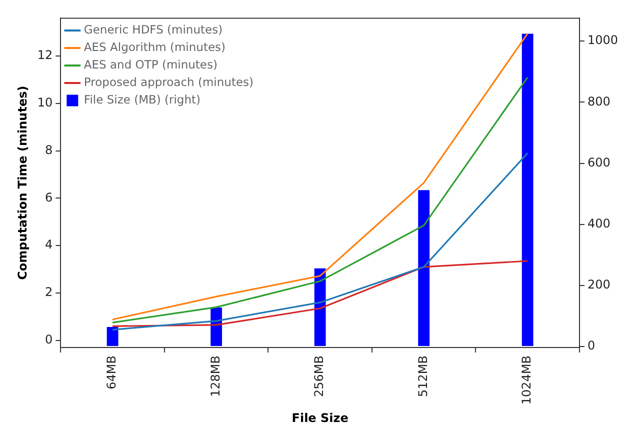 Image resolution: width=639 pixels, height=438 pixels. What do you see at coordinates (598, 162) in the screenshot?
I see `y2-tick-label: 600` at bounding box center [598, 162].